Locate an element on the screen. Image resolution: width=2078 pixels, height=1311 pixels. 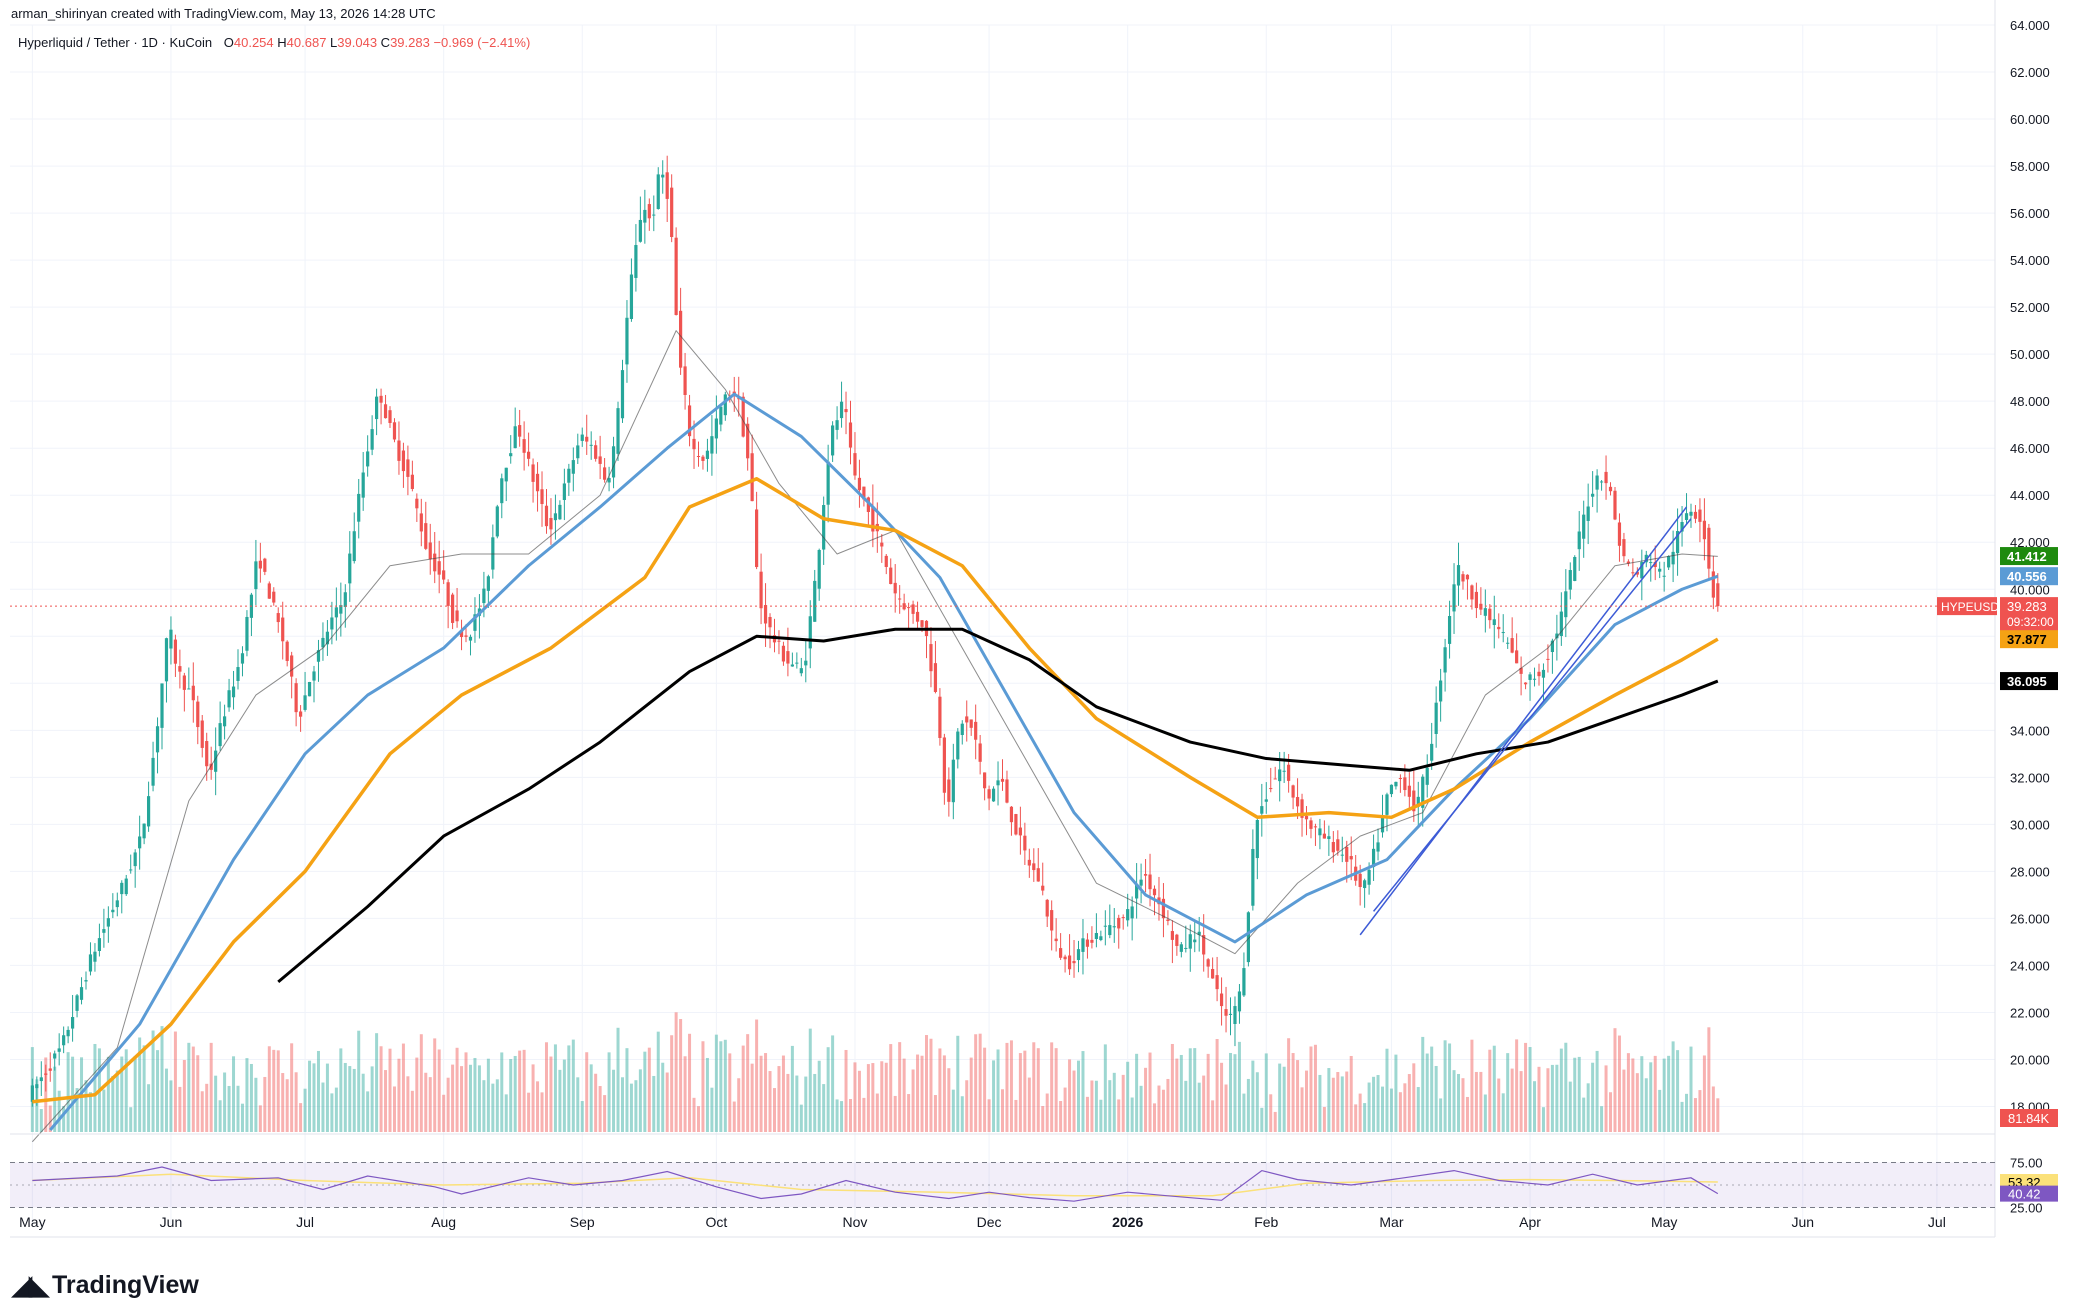
price-tick-label: 20.000 is located at coordinates (2030, 1059).